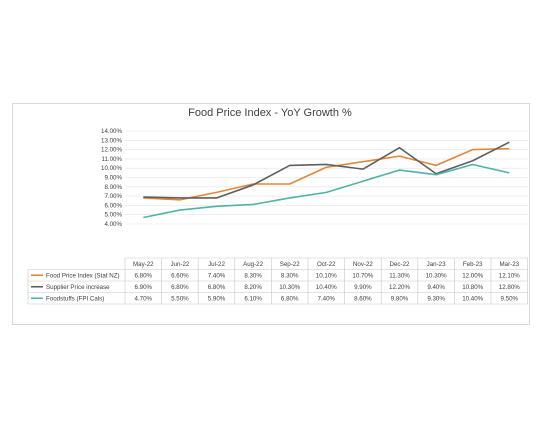  I want to click on data-label: 6.90%, so click(144, 287).